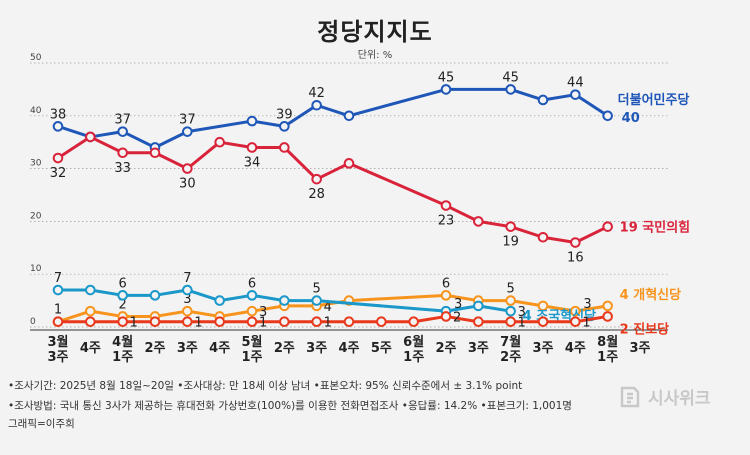 This screenshot has width=750, height=455. I want to click on data-label: 32, so click(58, 173).